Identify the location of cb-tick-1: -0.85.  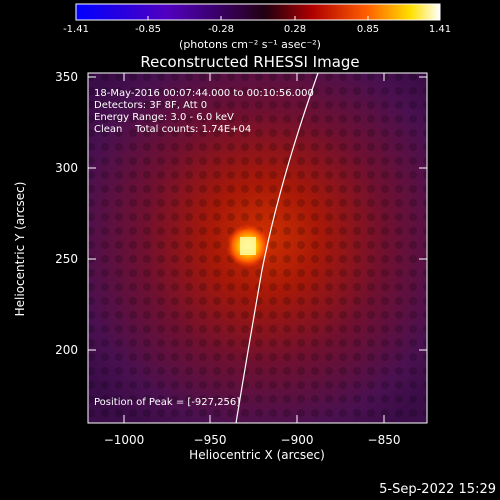
(148, 29).